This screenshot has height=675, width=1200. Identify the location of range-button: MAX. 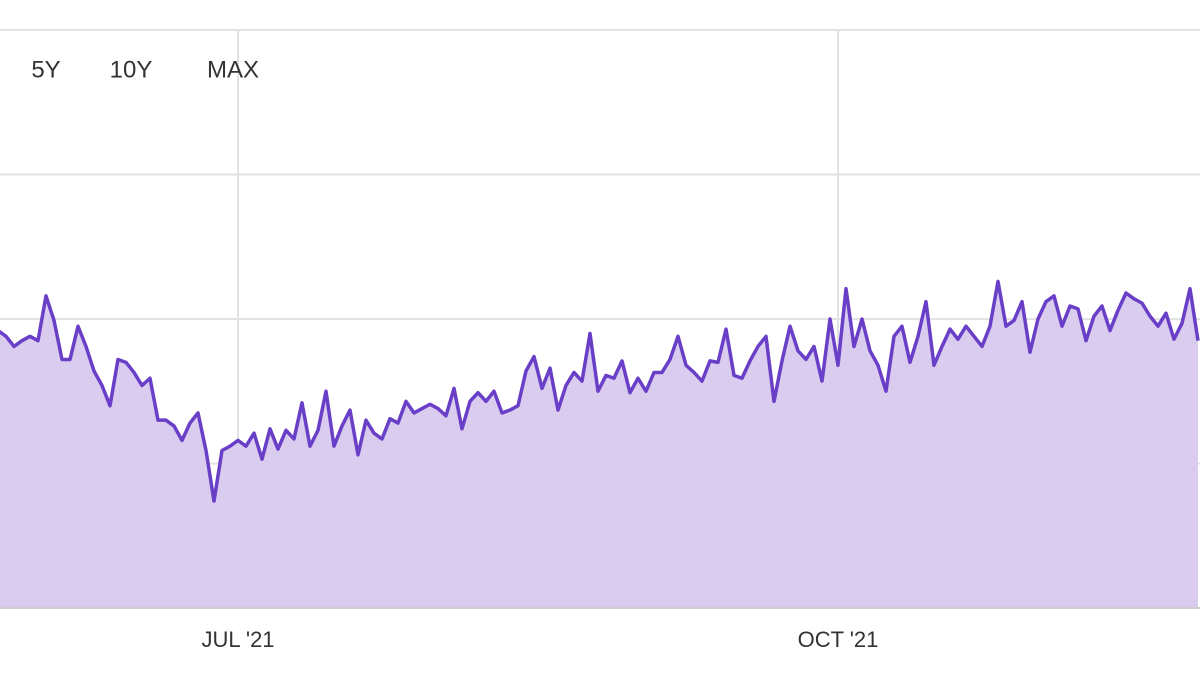
(233, 69).